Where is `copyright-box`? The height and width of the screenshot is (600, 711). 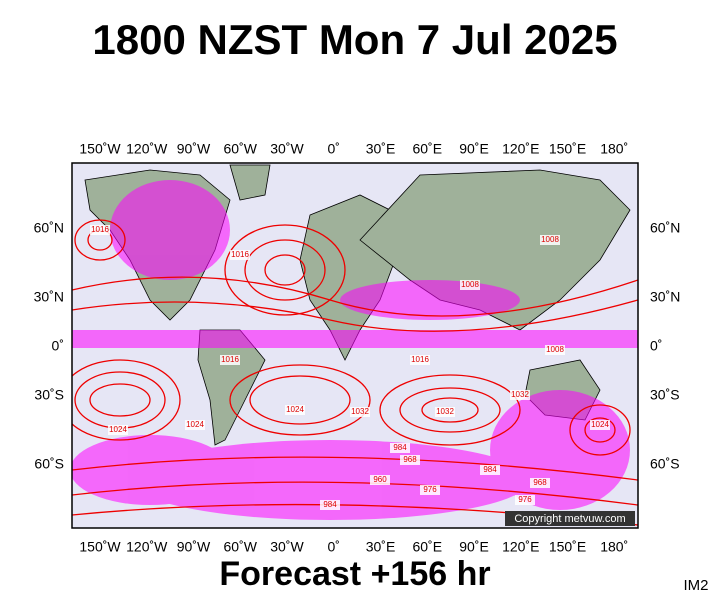
copyright-box is located at coordinates (570, 518).